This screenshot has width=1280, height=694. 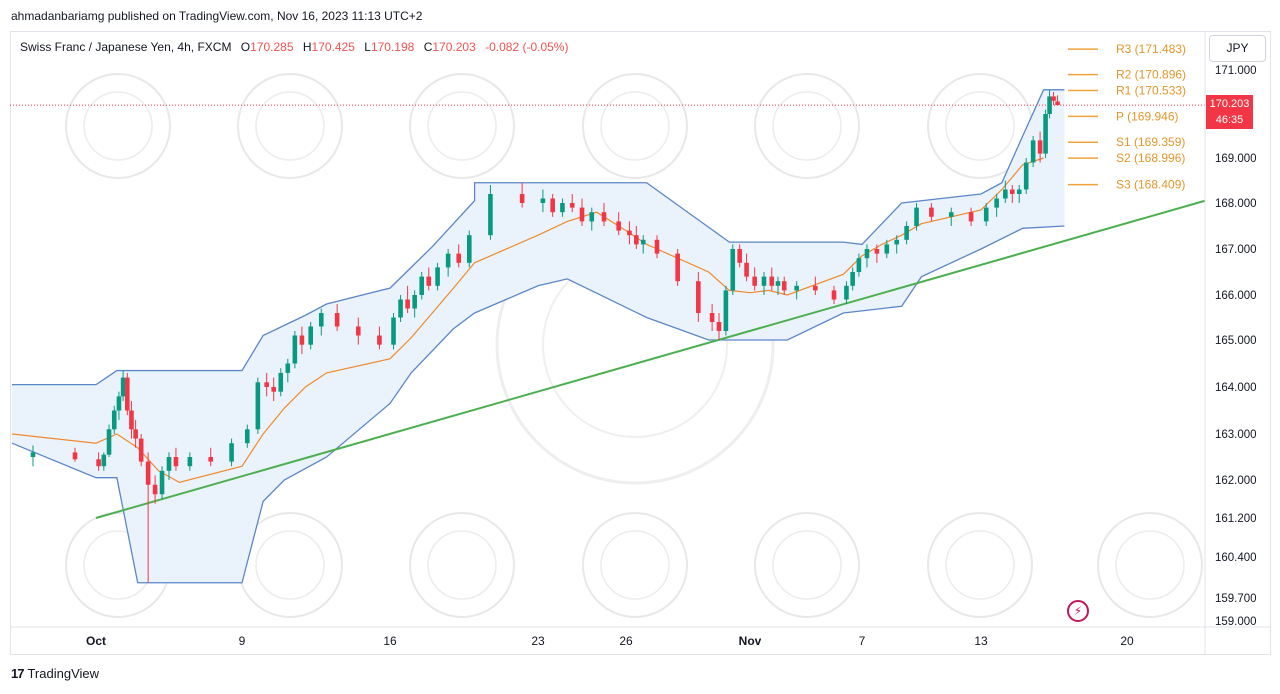 What do you see at coordinates (367, 47) in the screenshot?
I see `low-label: L` at bounding box center [367, 47].